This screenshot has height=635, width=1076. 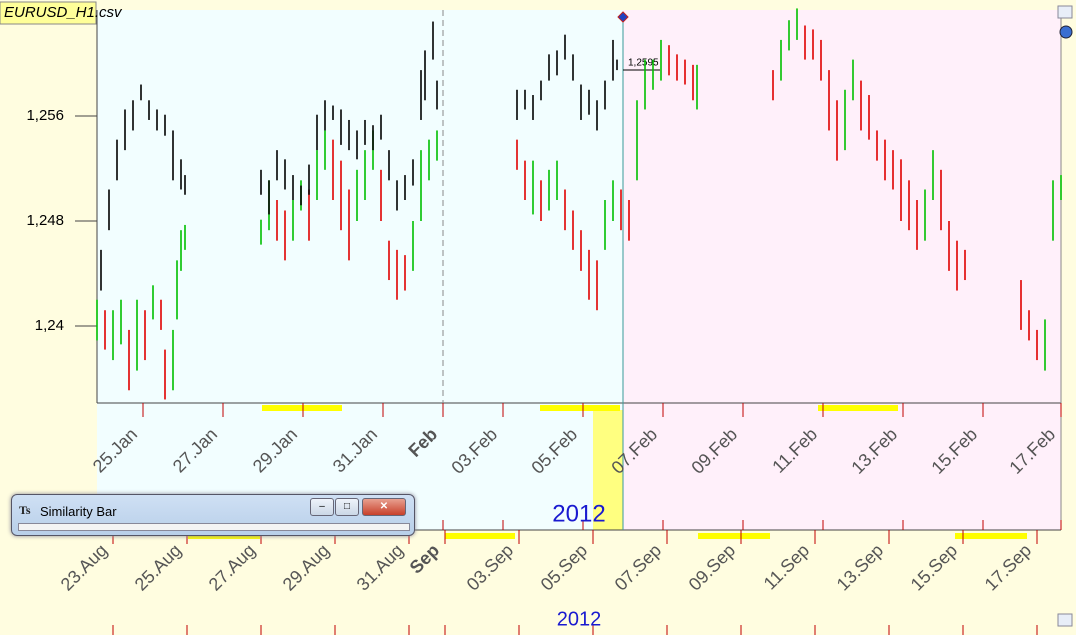 I want to click on upper-axis-band-right, so click(x=842, y=466).